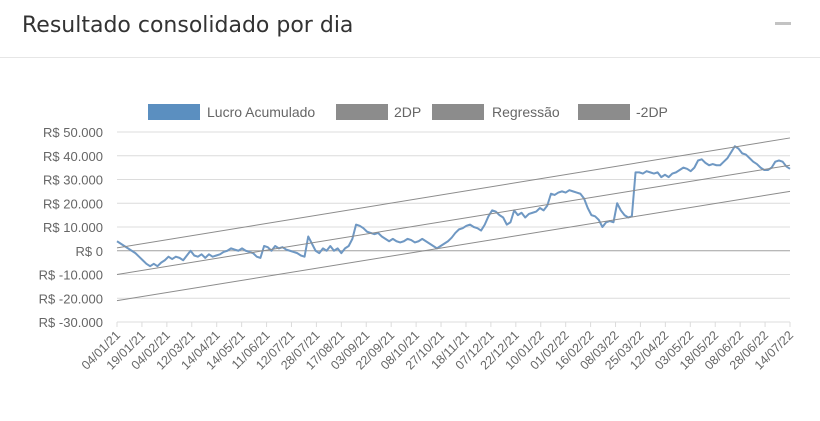 Image resolution: width=820 pixels, height=421 pixels. I want to click on y-tick-label: R$ -20.000, so click(71, 298).